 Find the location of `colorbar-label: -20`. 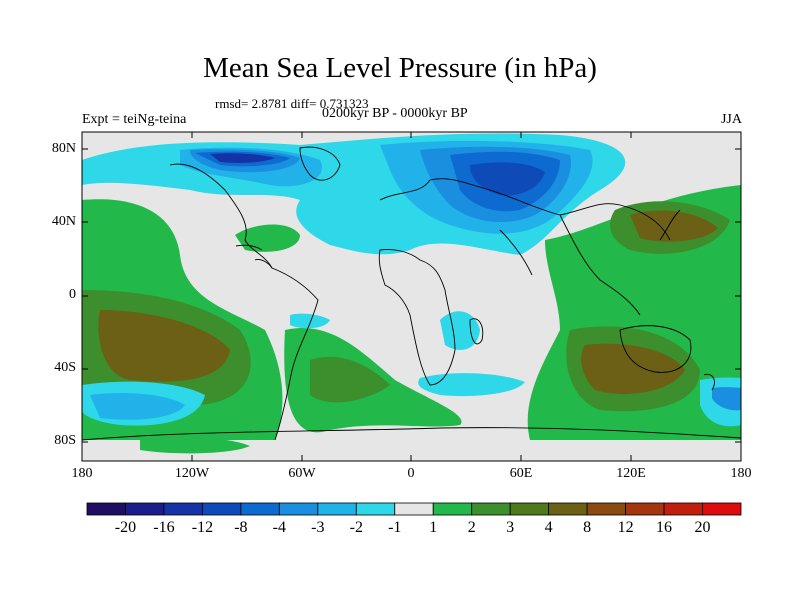

colorbar-label: -20 is located at coordinates (125, 527).